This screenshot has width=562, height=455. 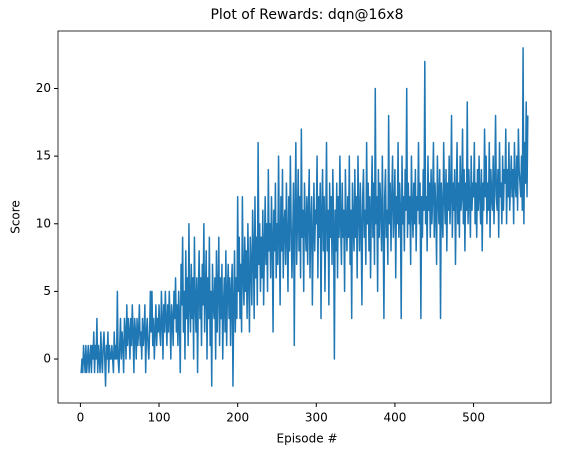 What do you see at coordinates (306, 15) in the screenshot?
I see `chart-title: Plot of Rewards: dqn@16x8` at bounding box center [306, 15].